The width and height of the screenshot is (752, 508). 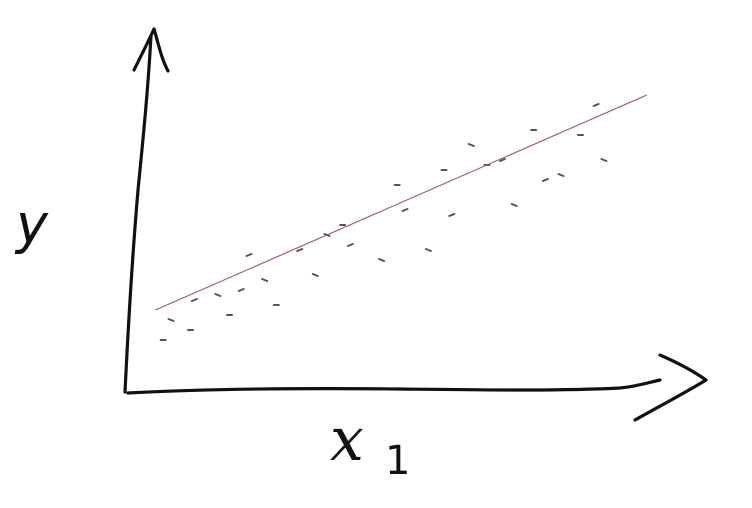 I want to click on y-axis-label: y, so click(x=31, y=224).